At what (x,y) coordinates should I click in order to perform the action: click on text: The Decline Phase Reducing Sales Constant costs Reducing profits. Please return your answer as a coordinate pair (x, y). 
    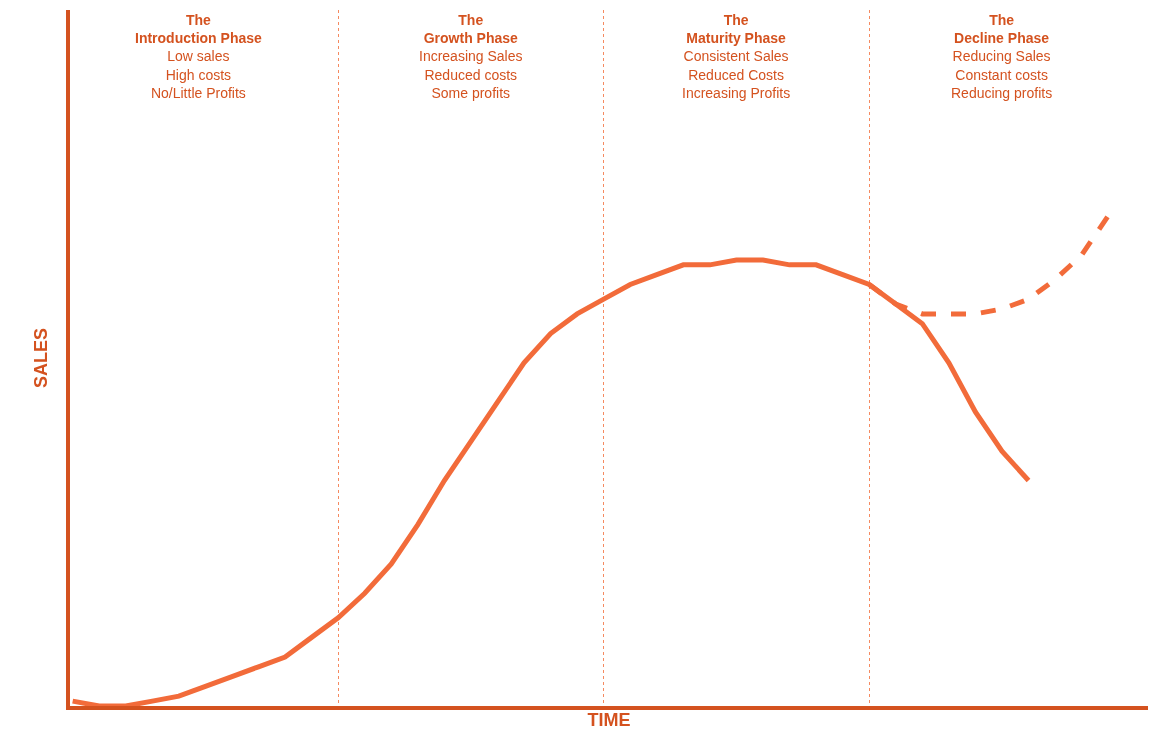
    Looking at the image, I should click on (1002, 56).